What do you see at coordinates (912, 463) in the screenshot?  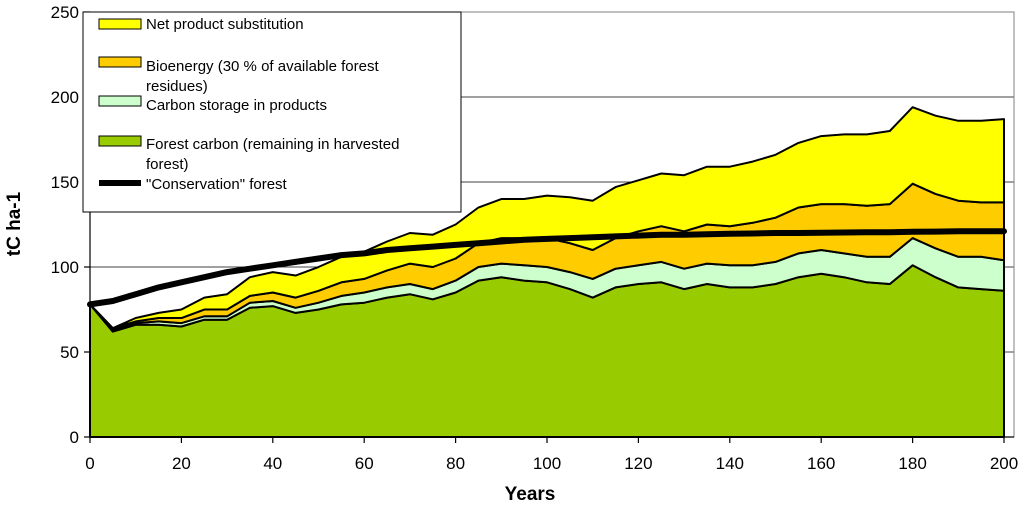 I see `x-tick-label: 180` at bounding box center [912, 463].